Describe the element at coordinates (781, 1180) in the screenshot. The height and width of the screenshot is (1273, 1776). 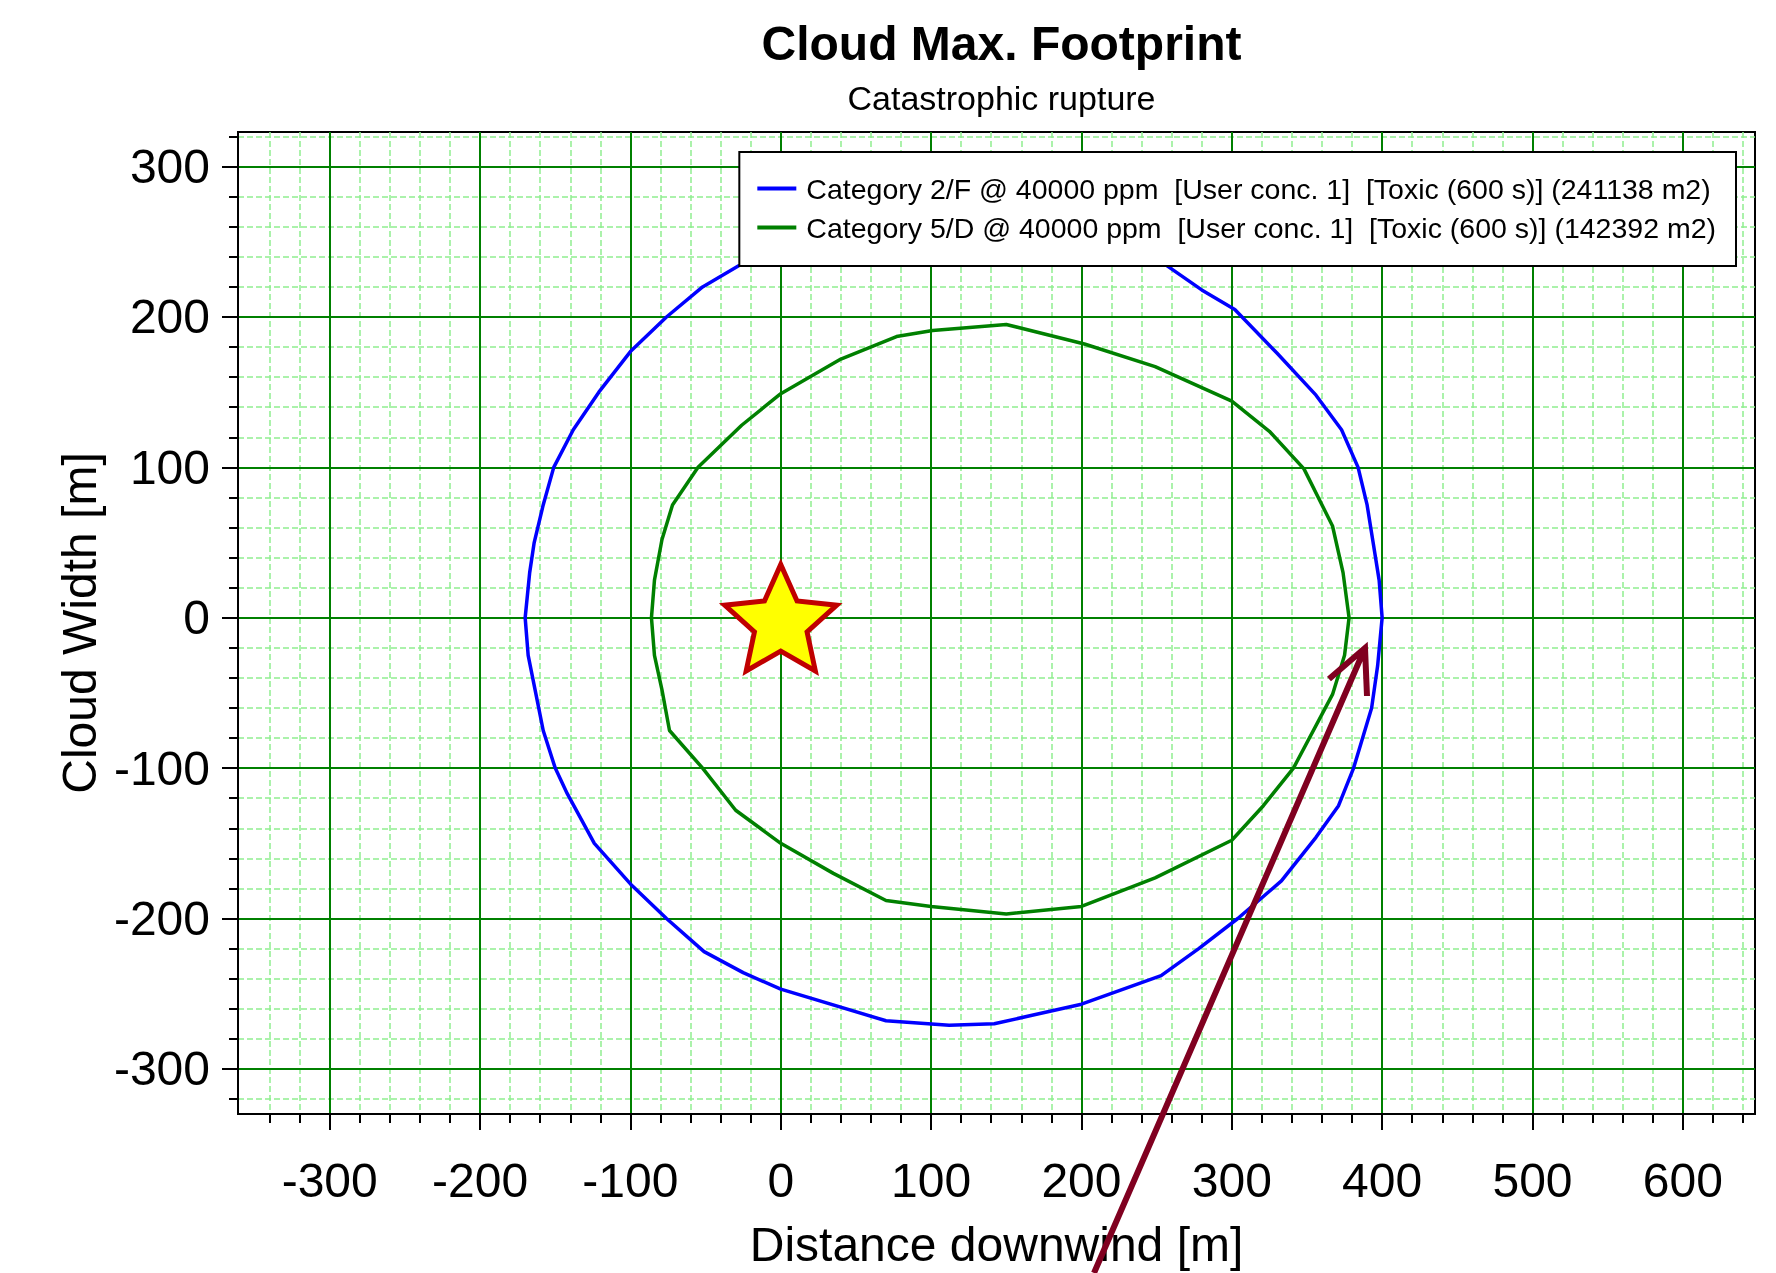
I see `x-tick-label: 0` at that location.